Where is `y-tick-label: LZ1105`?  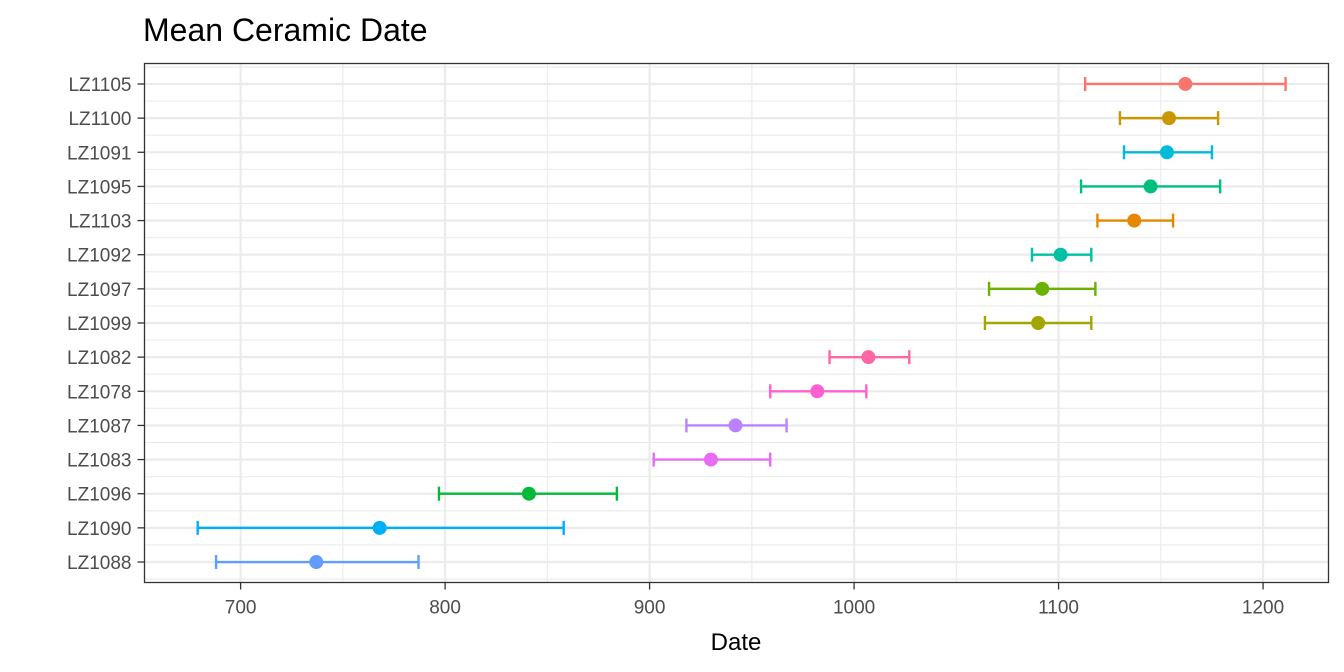
y-tick-label: LZ1105 is located at coordinates (99, 85).